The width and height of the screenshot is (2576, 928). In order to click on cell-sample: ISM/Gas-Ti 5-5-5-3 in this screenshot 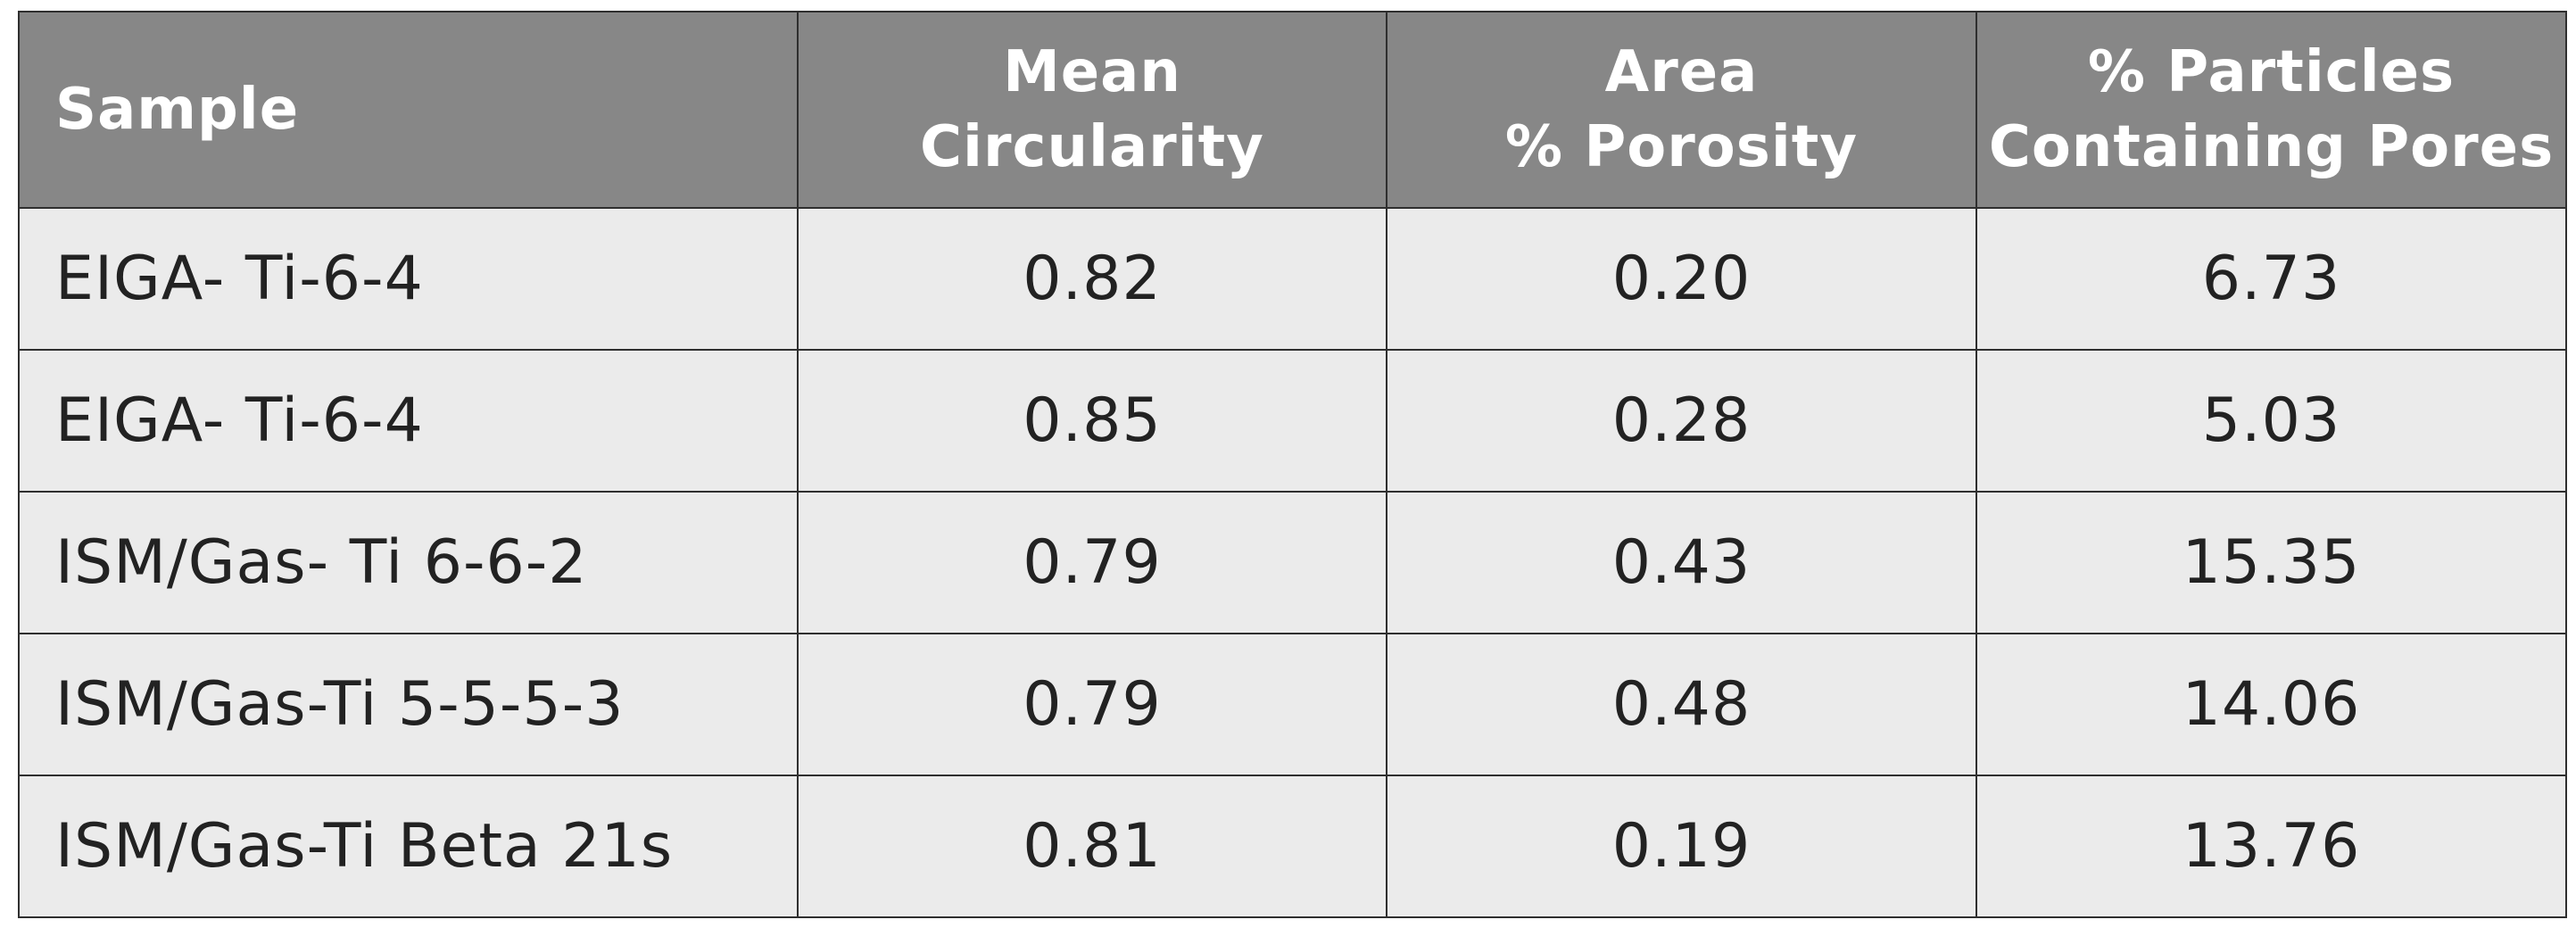, I will do `click(408, 704)`.